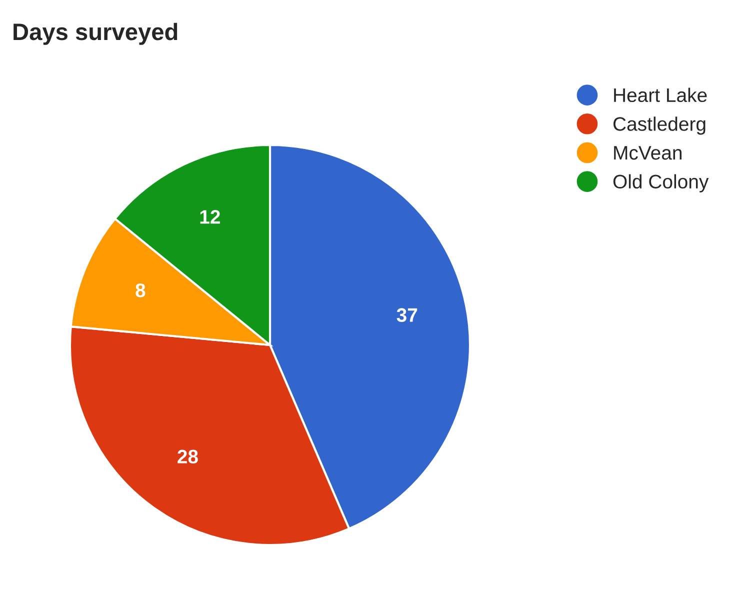 The width and height of the screenshot is (740, 596). What do you see at coordinates (661, 183) in the screenshot?
I see `legend-label: Old Colony` at bounding box center [661, 183].